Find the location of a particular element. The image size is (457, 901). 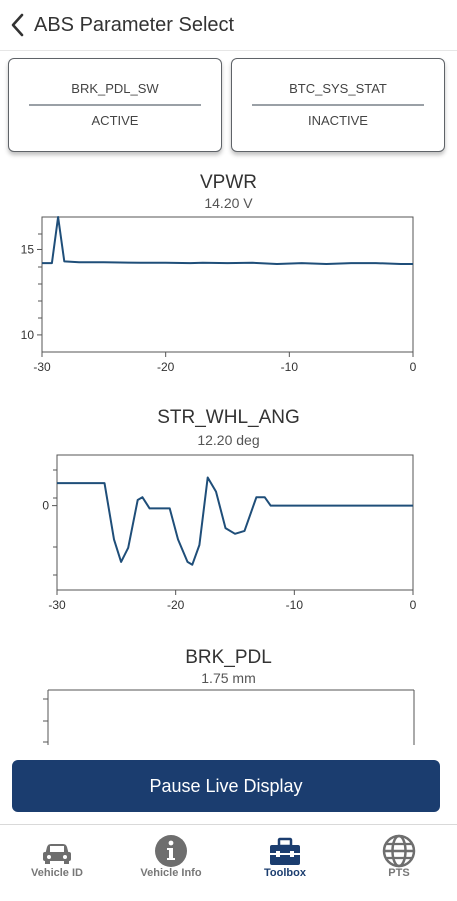

status-card-name: BRK_PDL_SW is located at coordinates (115, 88).